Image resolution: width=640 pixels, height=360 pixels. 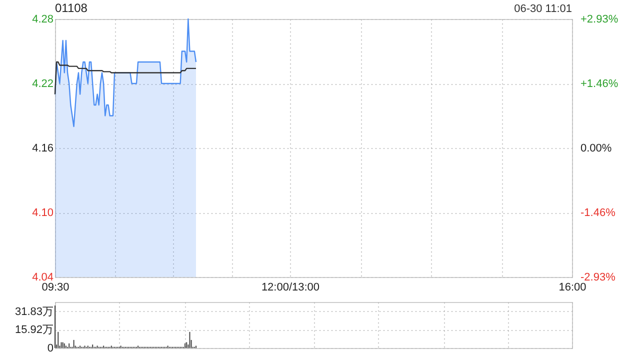 I want to click on y-tick-label: 4.16, so click(x=43, y=148).